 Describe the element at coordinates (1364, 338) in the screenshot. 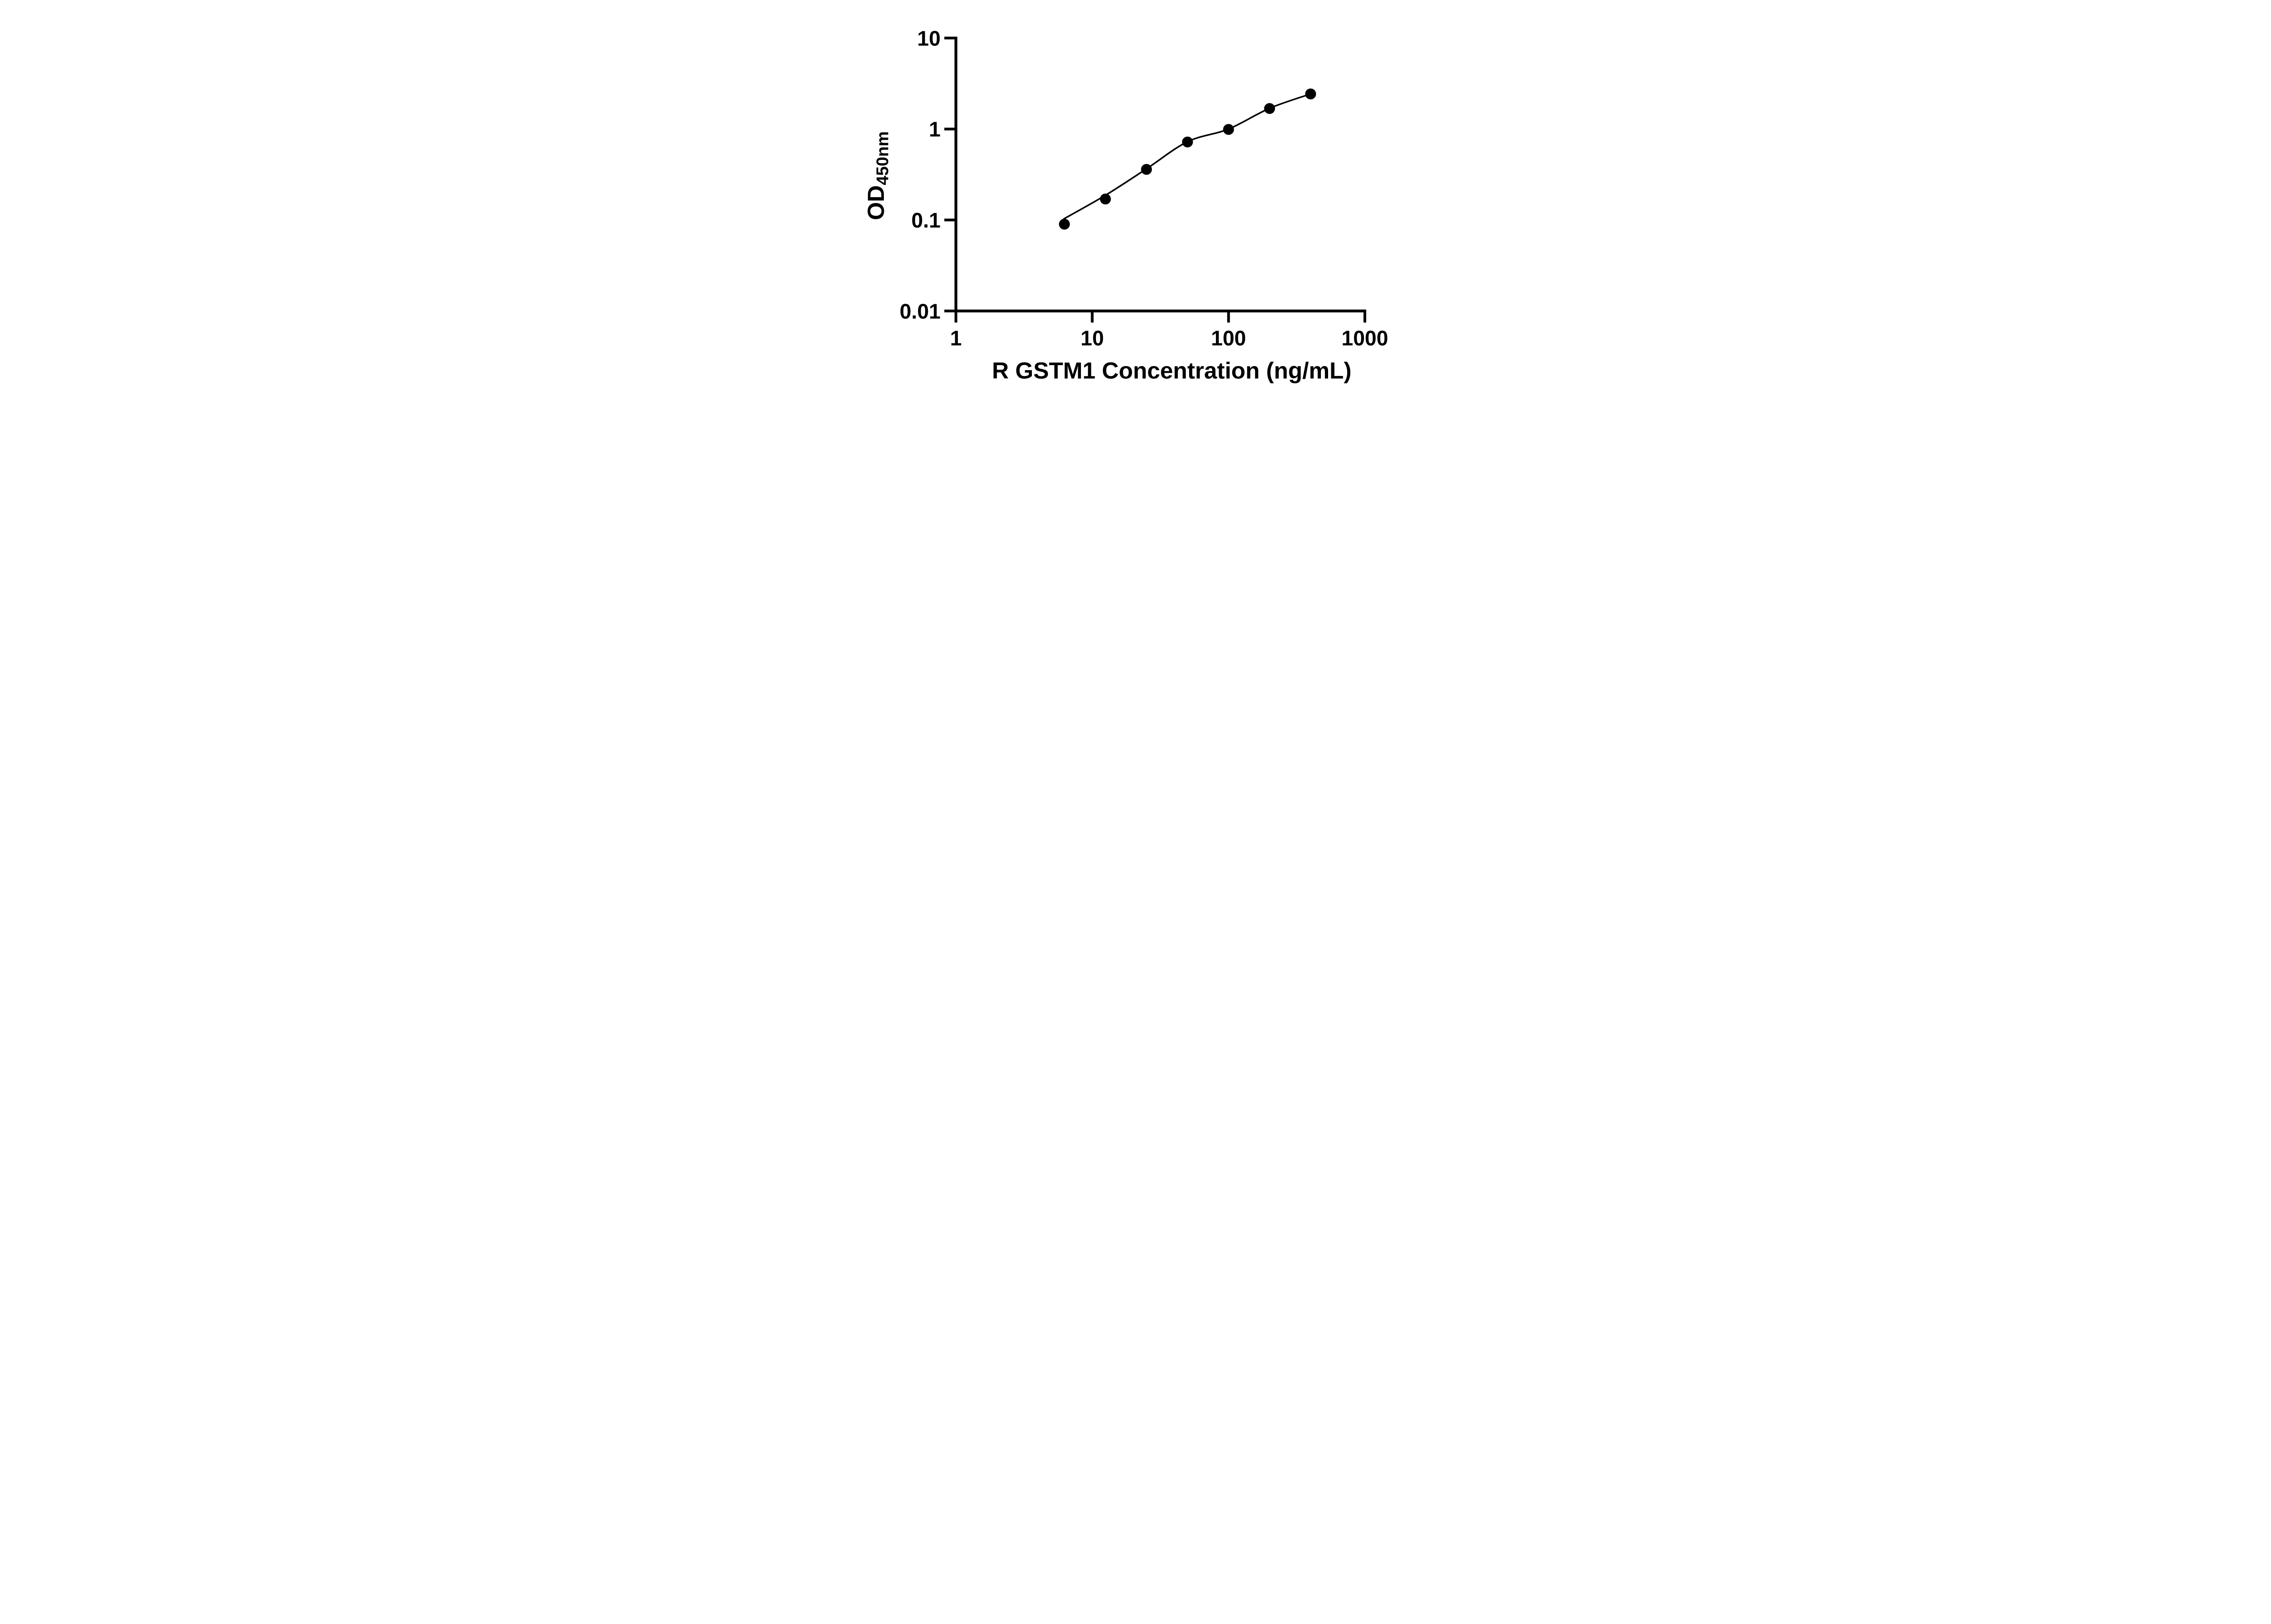

I see `x-tick-label: 1000` at that location.